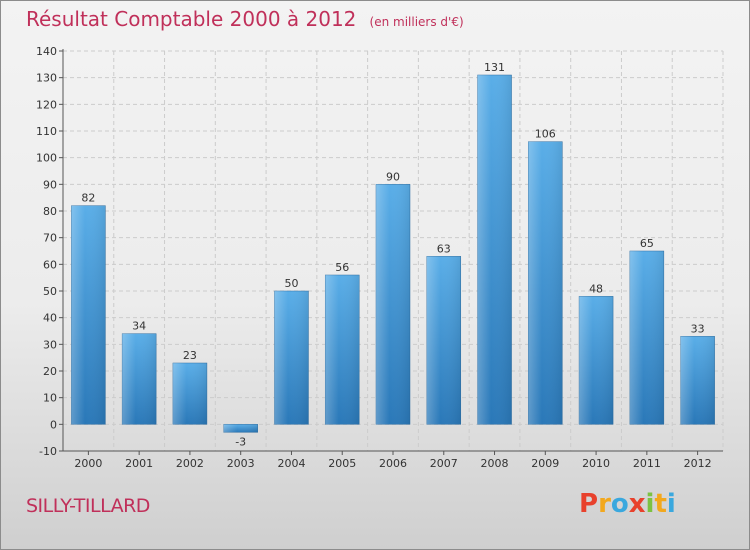 The image size is (750, 550). What do you see at coordinates (660, 504) in the screenshot?
I see `logo-letter: t` at bounding box center [660, 504].